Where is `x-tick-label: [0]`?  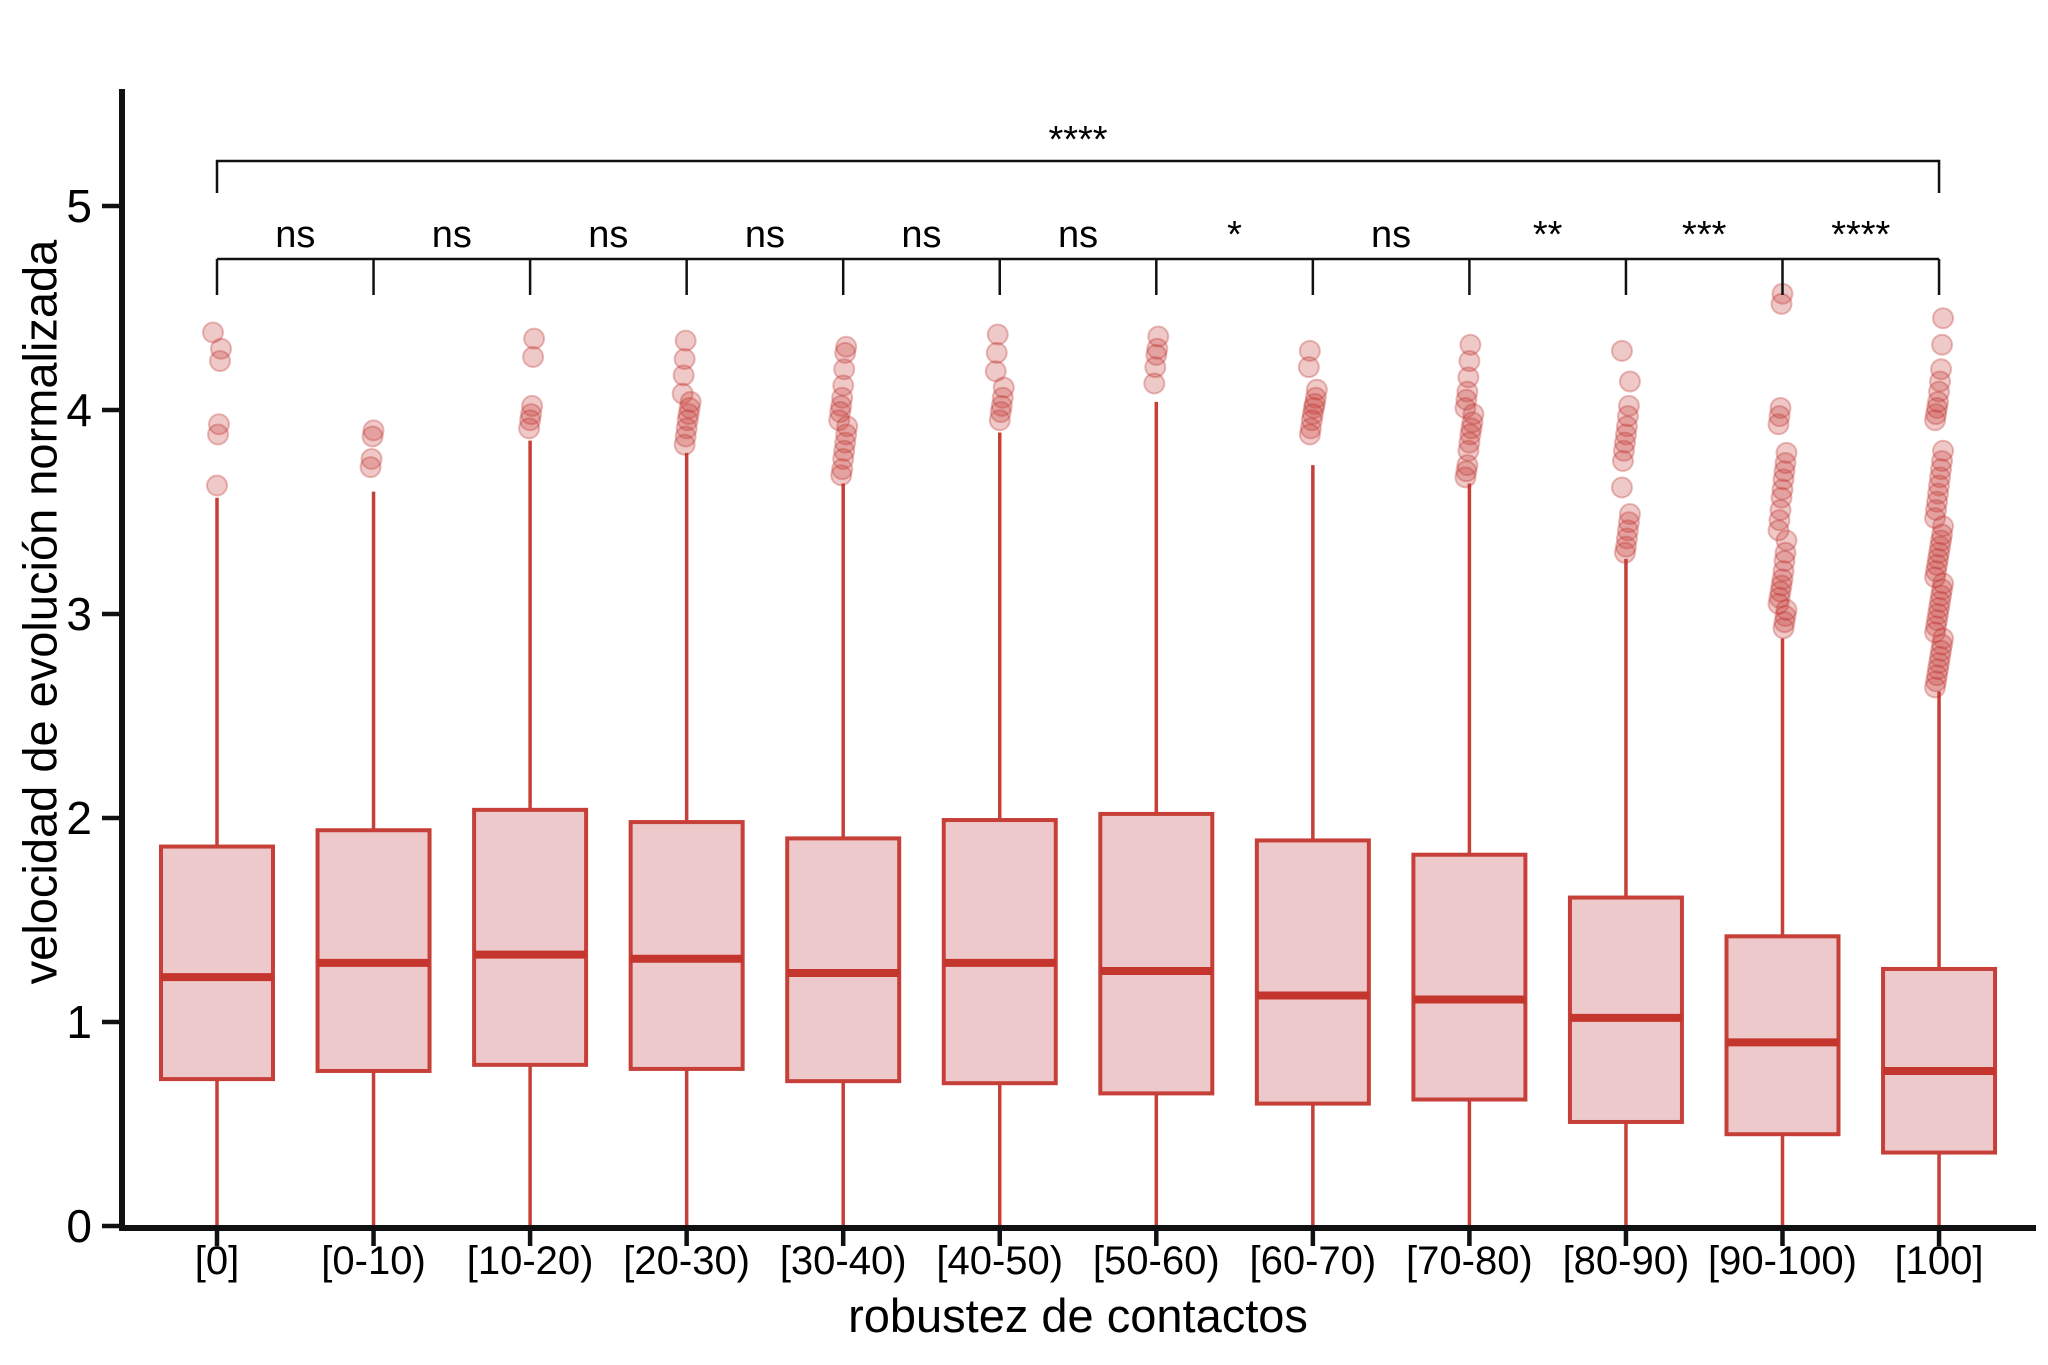
x-tick-label: [0] is located at coordinates (217, 1261).